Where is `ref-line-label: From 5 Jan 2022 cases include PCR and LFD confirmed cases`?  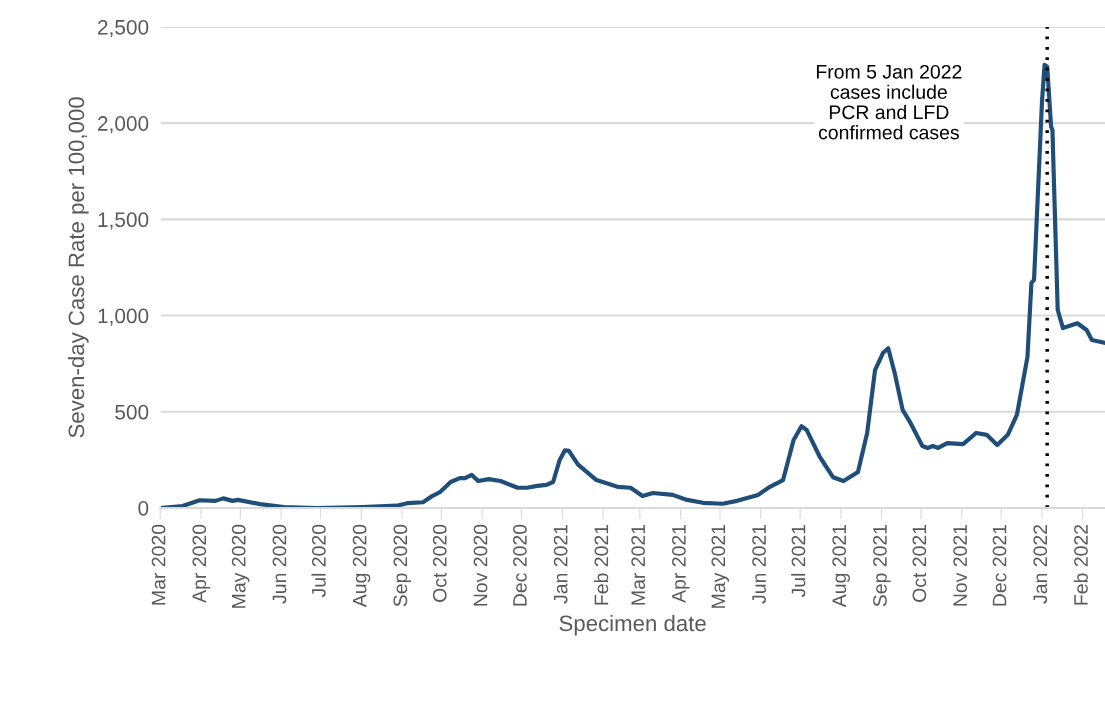
ref-line-label: From 5 Jan 2022 cases include PCR and LFD confirmed cases is located at coordinates (889, 102).